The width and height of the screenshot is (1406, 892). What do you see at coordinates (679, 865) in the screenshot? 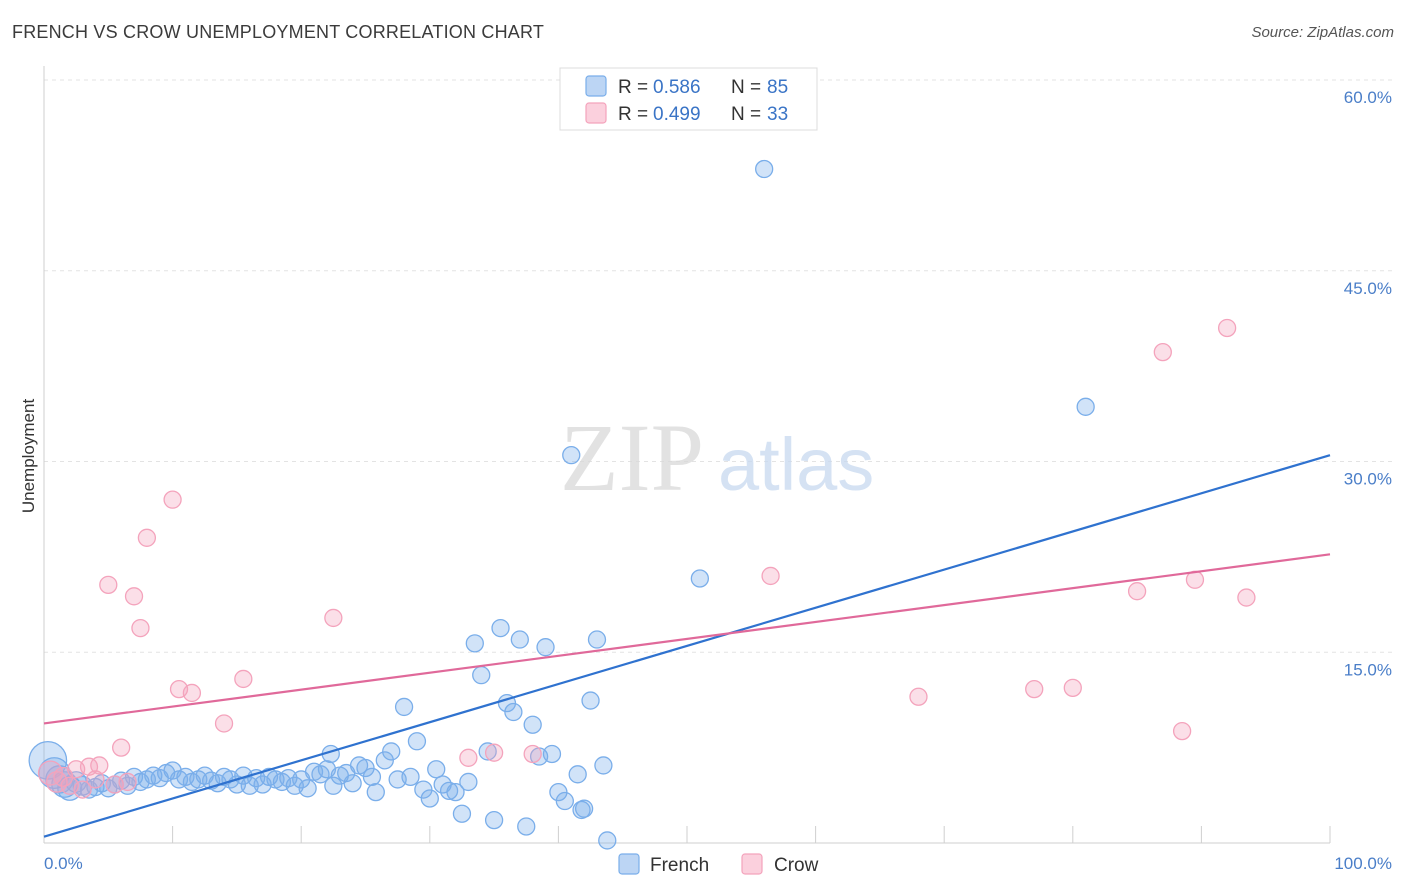
I see `bottom-legend-label-french: French` at bounding box center [679, 865].